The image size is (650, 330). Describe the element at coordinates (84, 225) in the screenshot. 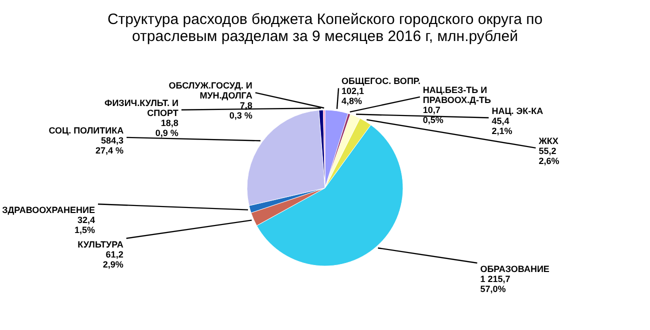

I see `data-label: 32,4 1,5%` at that location.